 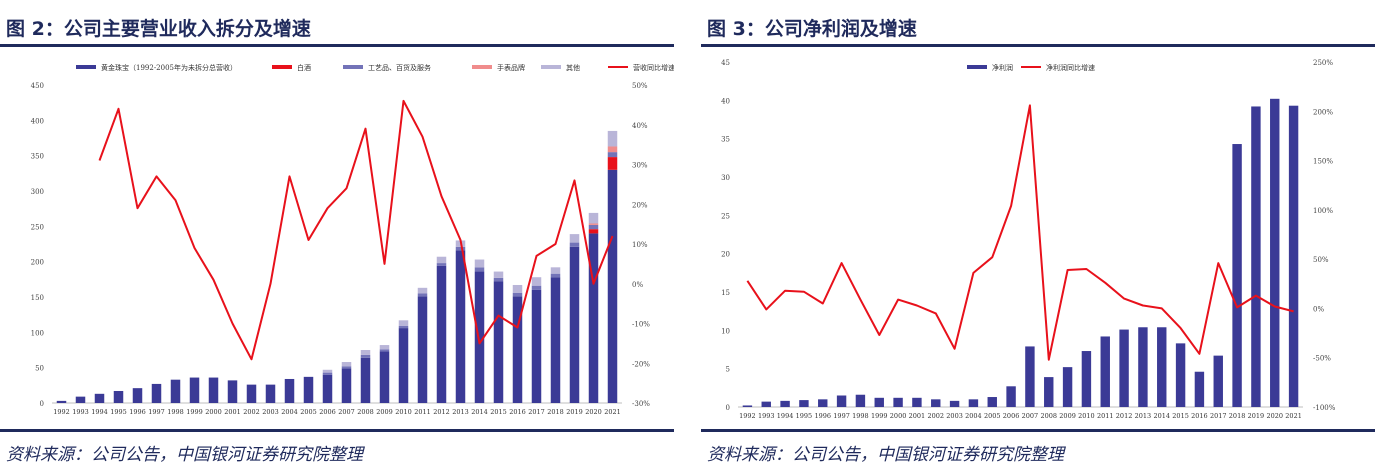 What do you see at coordinates (725, 331) in the screenshot?
I see `y-tick-label: 10` at bounding box center [725, 331].